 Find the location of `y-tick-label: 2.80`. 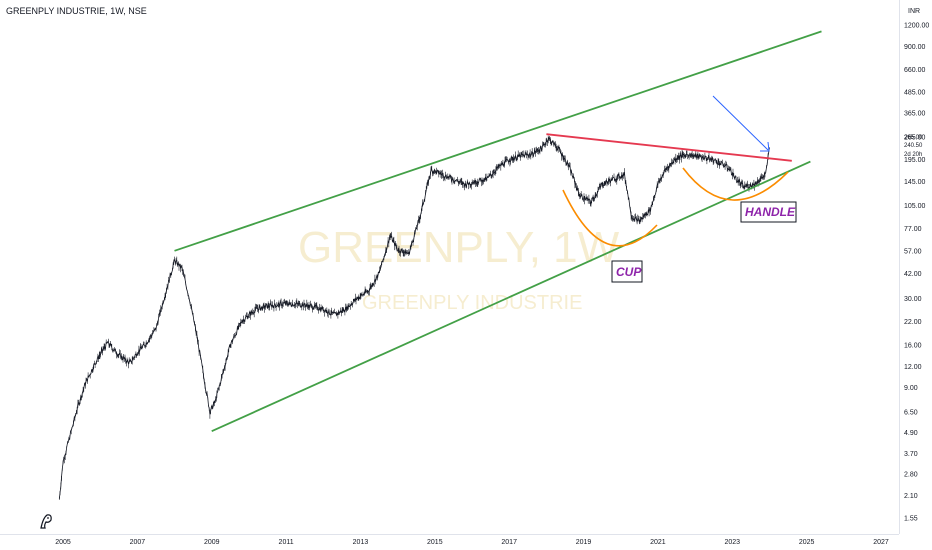

y-tick-label: 2.80 is located at coordinates (911, 475).